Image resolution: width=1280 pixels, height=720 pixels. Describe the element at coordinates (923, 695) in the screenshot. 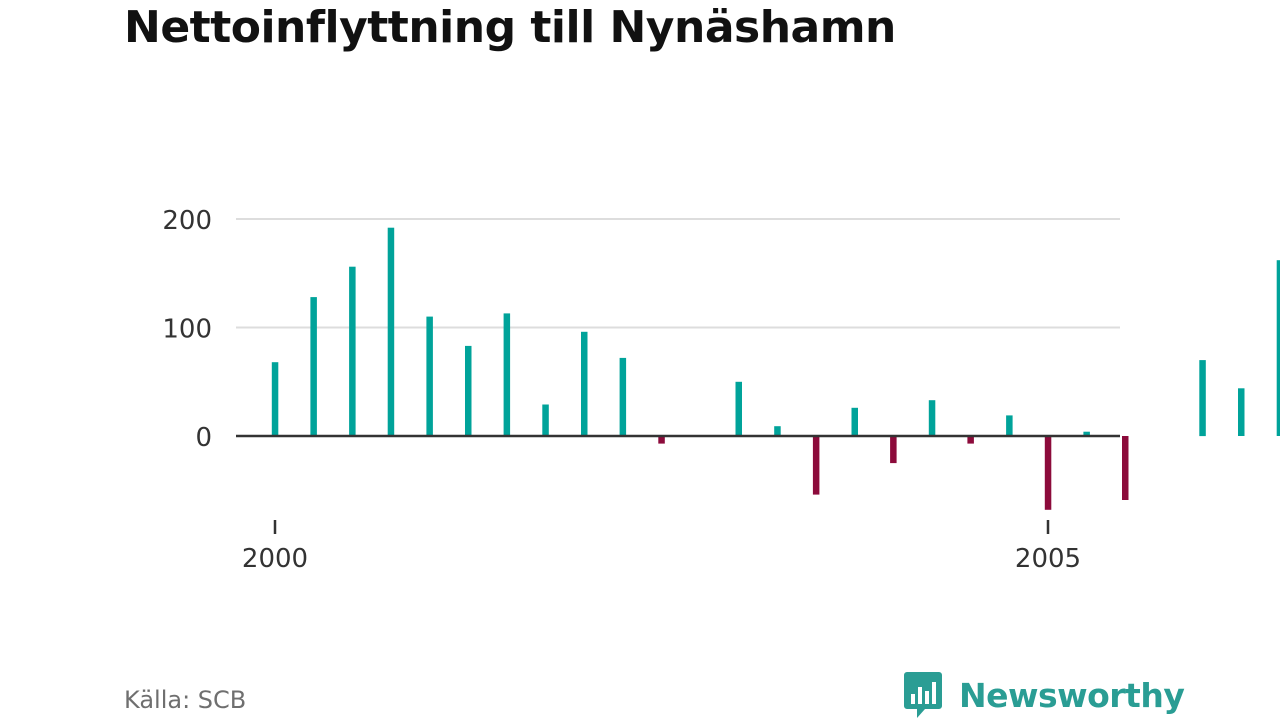

I see `newsworthy-logo-icon` at that location.